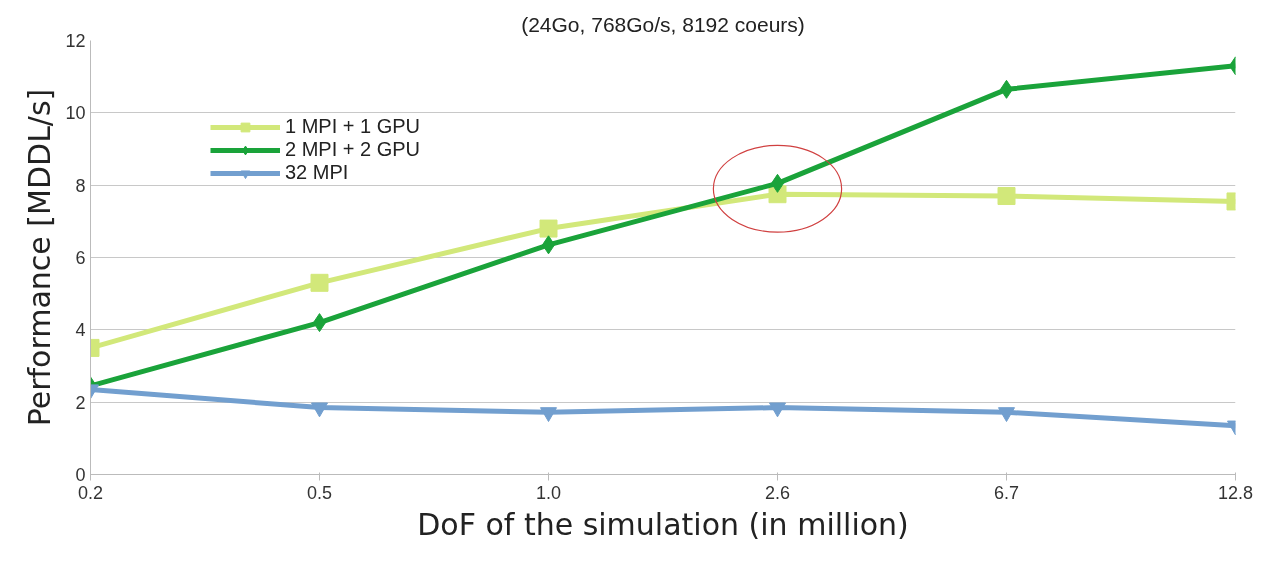 The image size is (1270, 584). I want to click on legend-label: 32 MPI, so click(317, 172).